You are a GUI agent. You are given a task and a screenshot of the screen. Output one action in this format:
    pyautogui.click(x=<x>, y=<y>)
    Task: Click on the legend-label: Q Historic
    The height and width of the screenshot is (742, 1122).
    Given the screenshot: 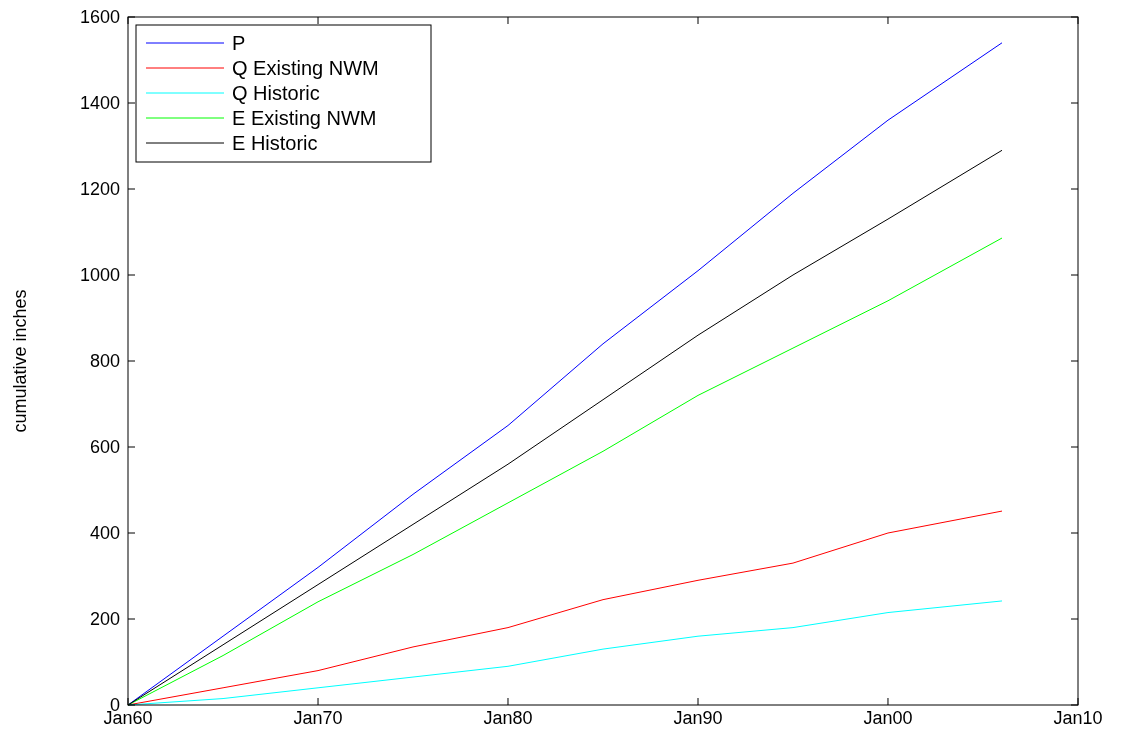 What is the action you would take?
    pyautogui.click(x=276, y=93)
    